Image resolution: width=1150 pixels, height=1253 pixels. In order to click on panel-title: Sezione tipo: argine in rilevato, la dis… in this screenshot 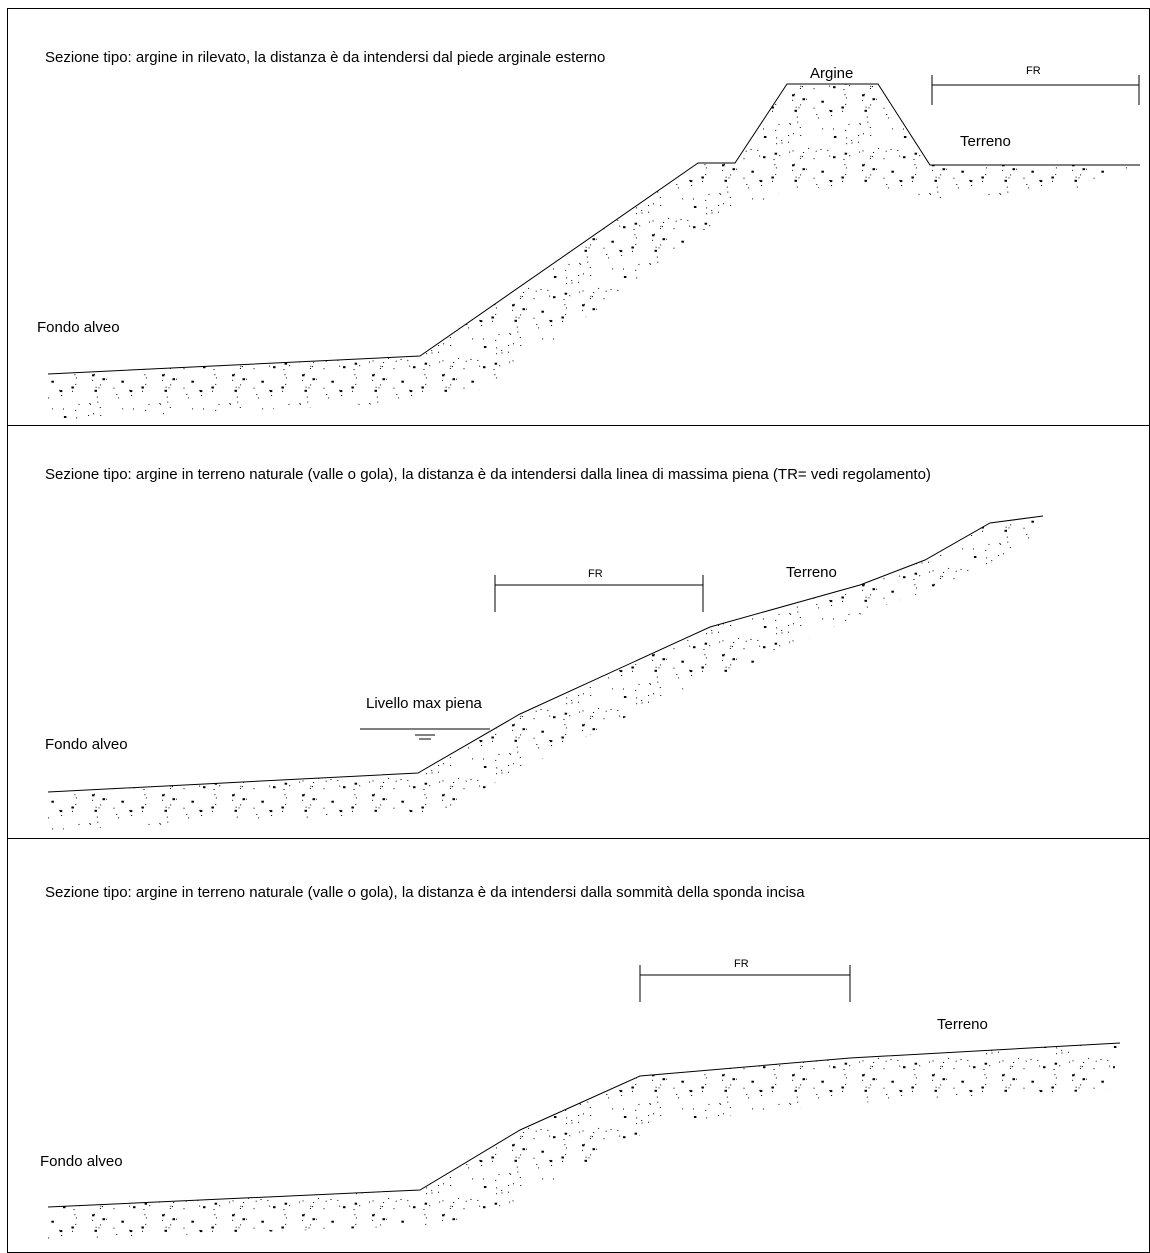, I will do `click(325, 57)`.